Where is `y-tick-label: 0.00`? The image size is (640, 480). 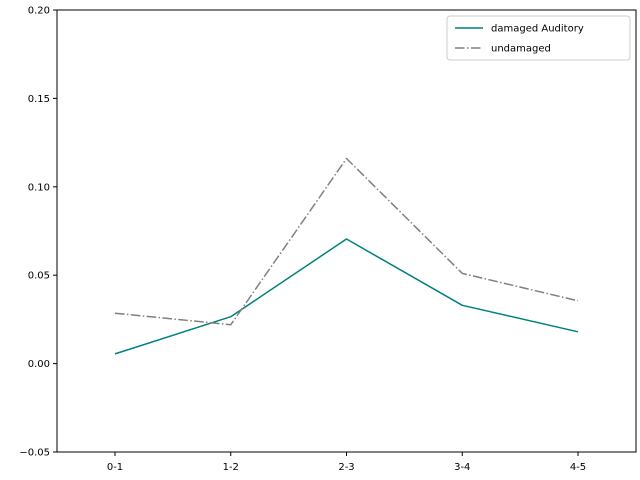 y-tick-label: 0.00 is located at coordinates (39, 364).